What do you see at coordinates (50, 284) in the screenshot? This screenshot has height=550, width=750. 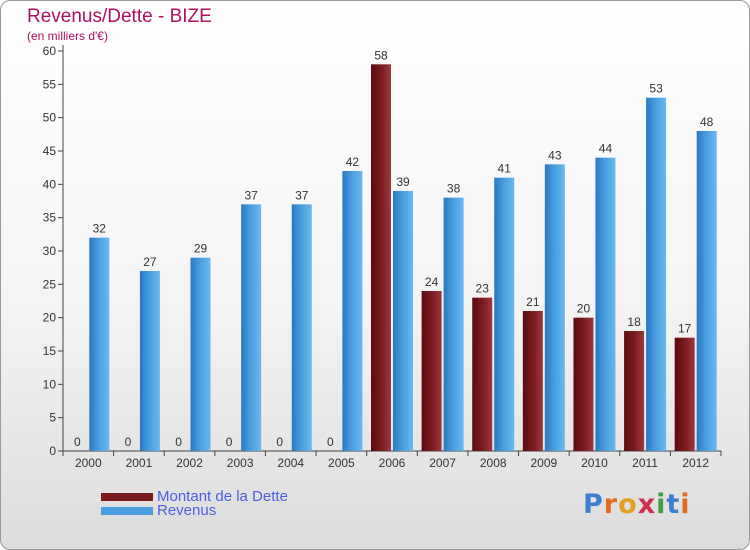 I see `y-tick-label: 25` at bounding box center [50, 284].